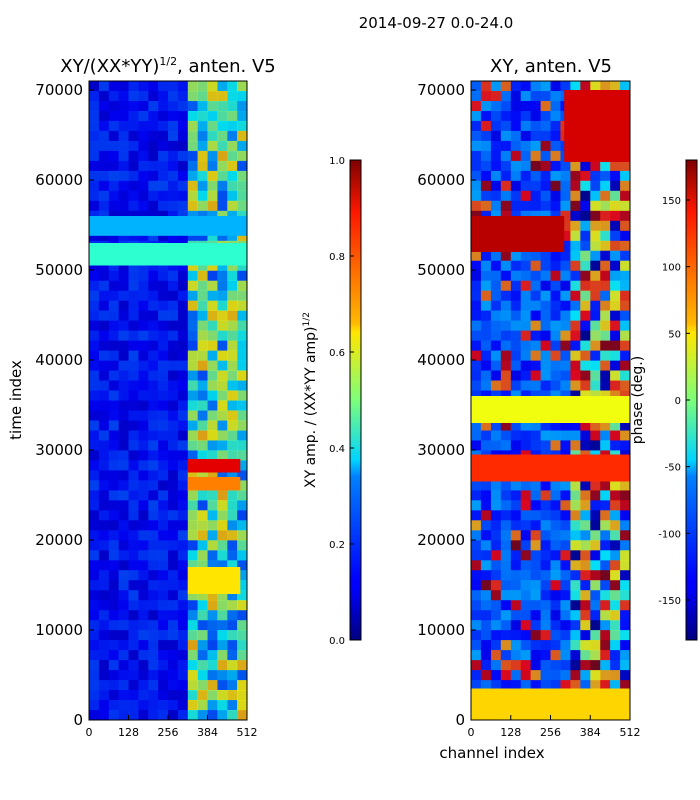 The width and height of the screenshot is (700, 800). I want to click on amplitude-colorbar-ticks: 0.00.20.40.60.81.0, so click(341, 401).